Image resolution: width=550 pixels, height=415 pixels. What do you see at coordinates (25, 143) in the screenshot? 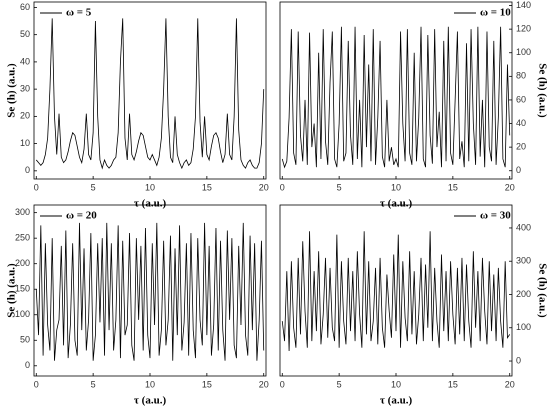
I see `y-tick-label: 10` at bounding box center [25, 143].